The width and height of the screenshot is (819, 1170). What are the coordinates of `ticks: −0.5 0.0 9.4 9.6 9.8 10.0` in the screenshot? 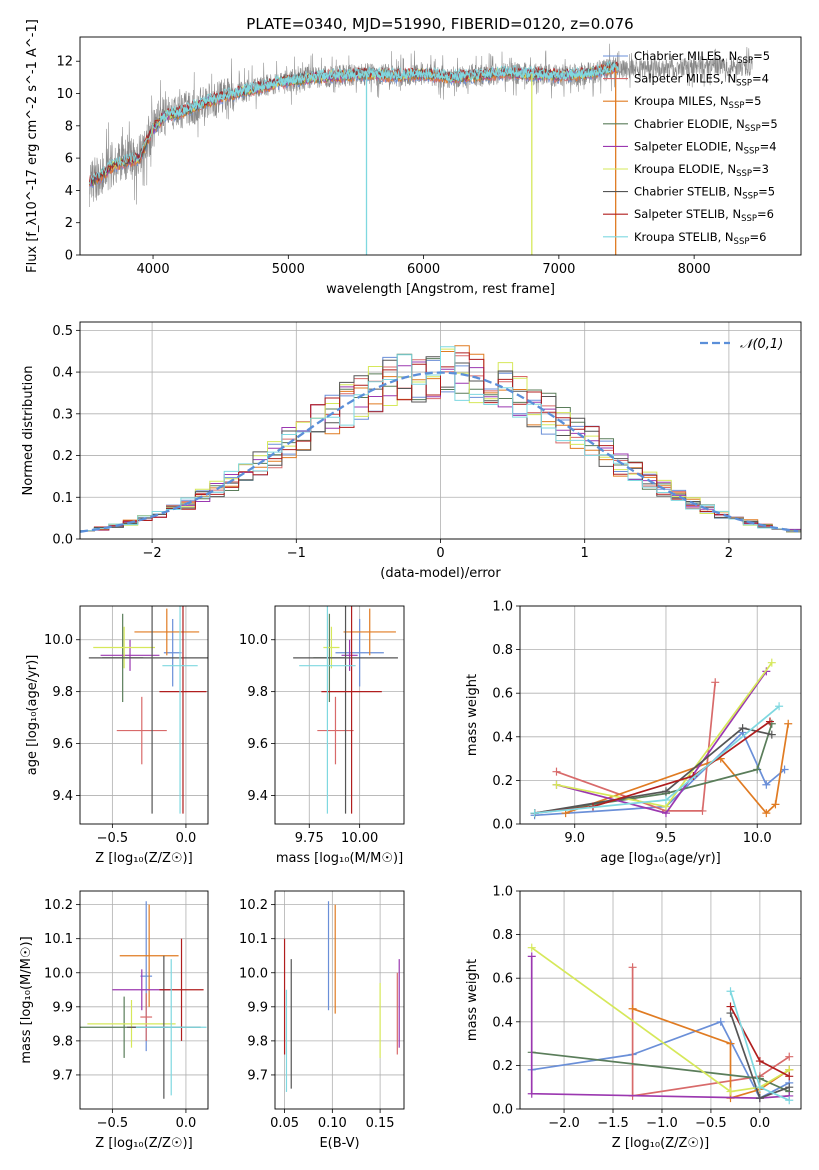 It's located at (120, 739).